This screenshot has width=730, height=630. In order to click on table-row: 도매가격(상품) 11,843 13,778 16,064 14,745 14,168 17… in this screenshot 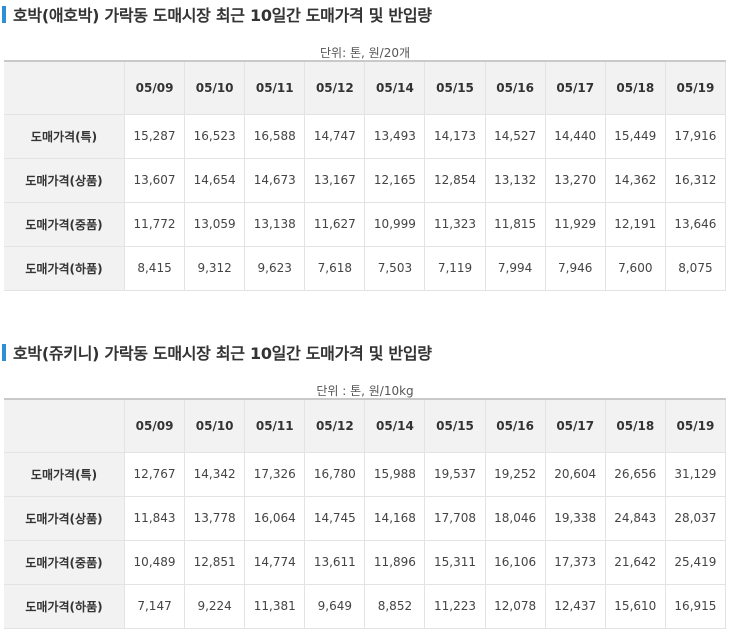, I will do `click(365, 518)`.